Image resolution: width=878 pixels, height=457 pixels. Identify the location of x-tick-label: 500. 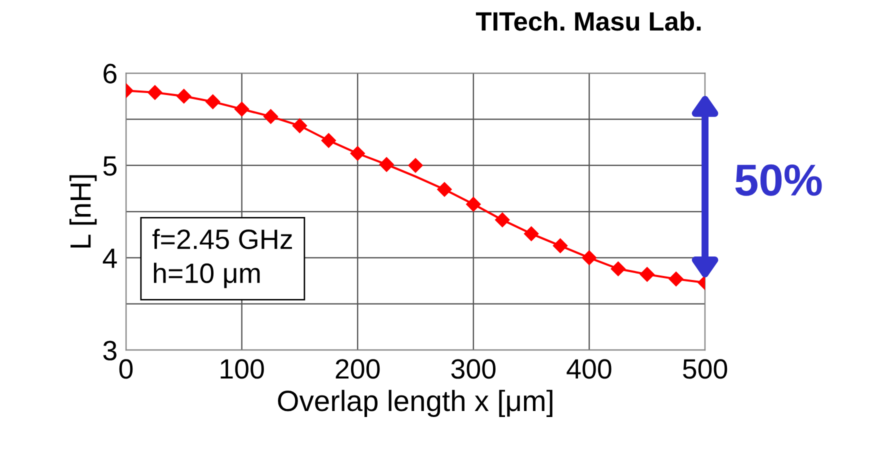
(705, 369).